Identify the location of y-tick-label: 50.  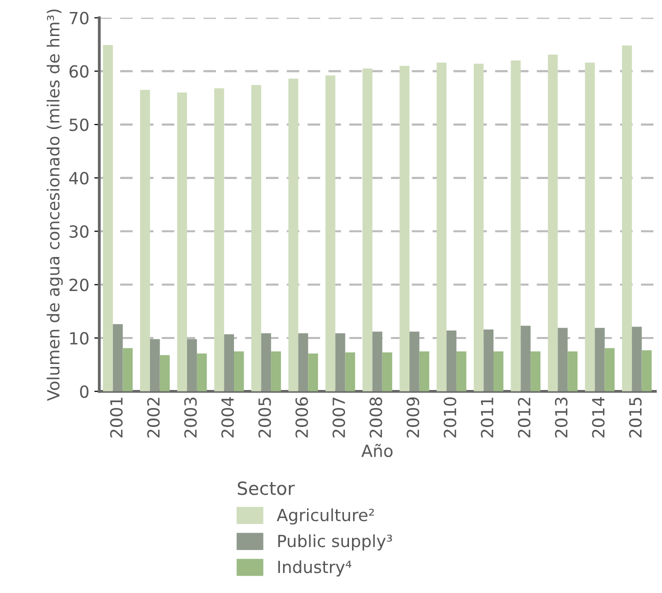
(79, 125).